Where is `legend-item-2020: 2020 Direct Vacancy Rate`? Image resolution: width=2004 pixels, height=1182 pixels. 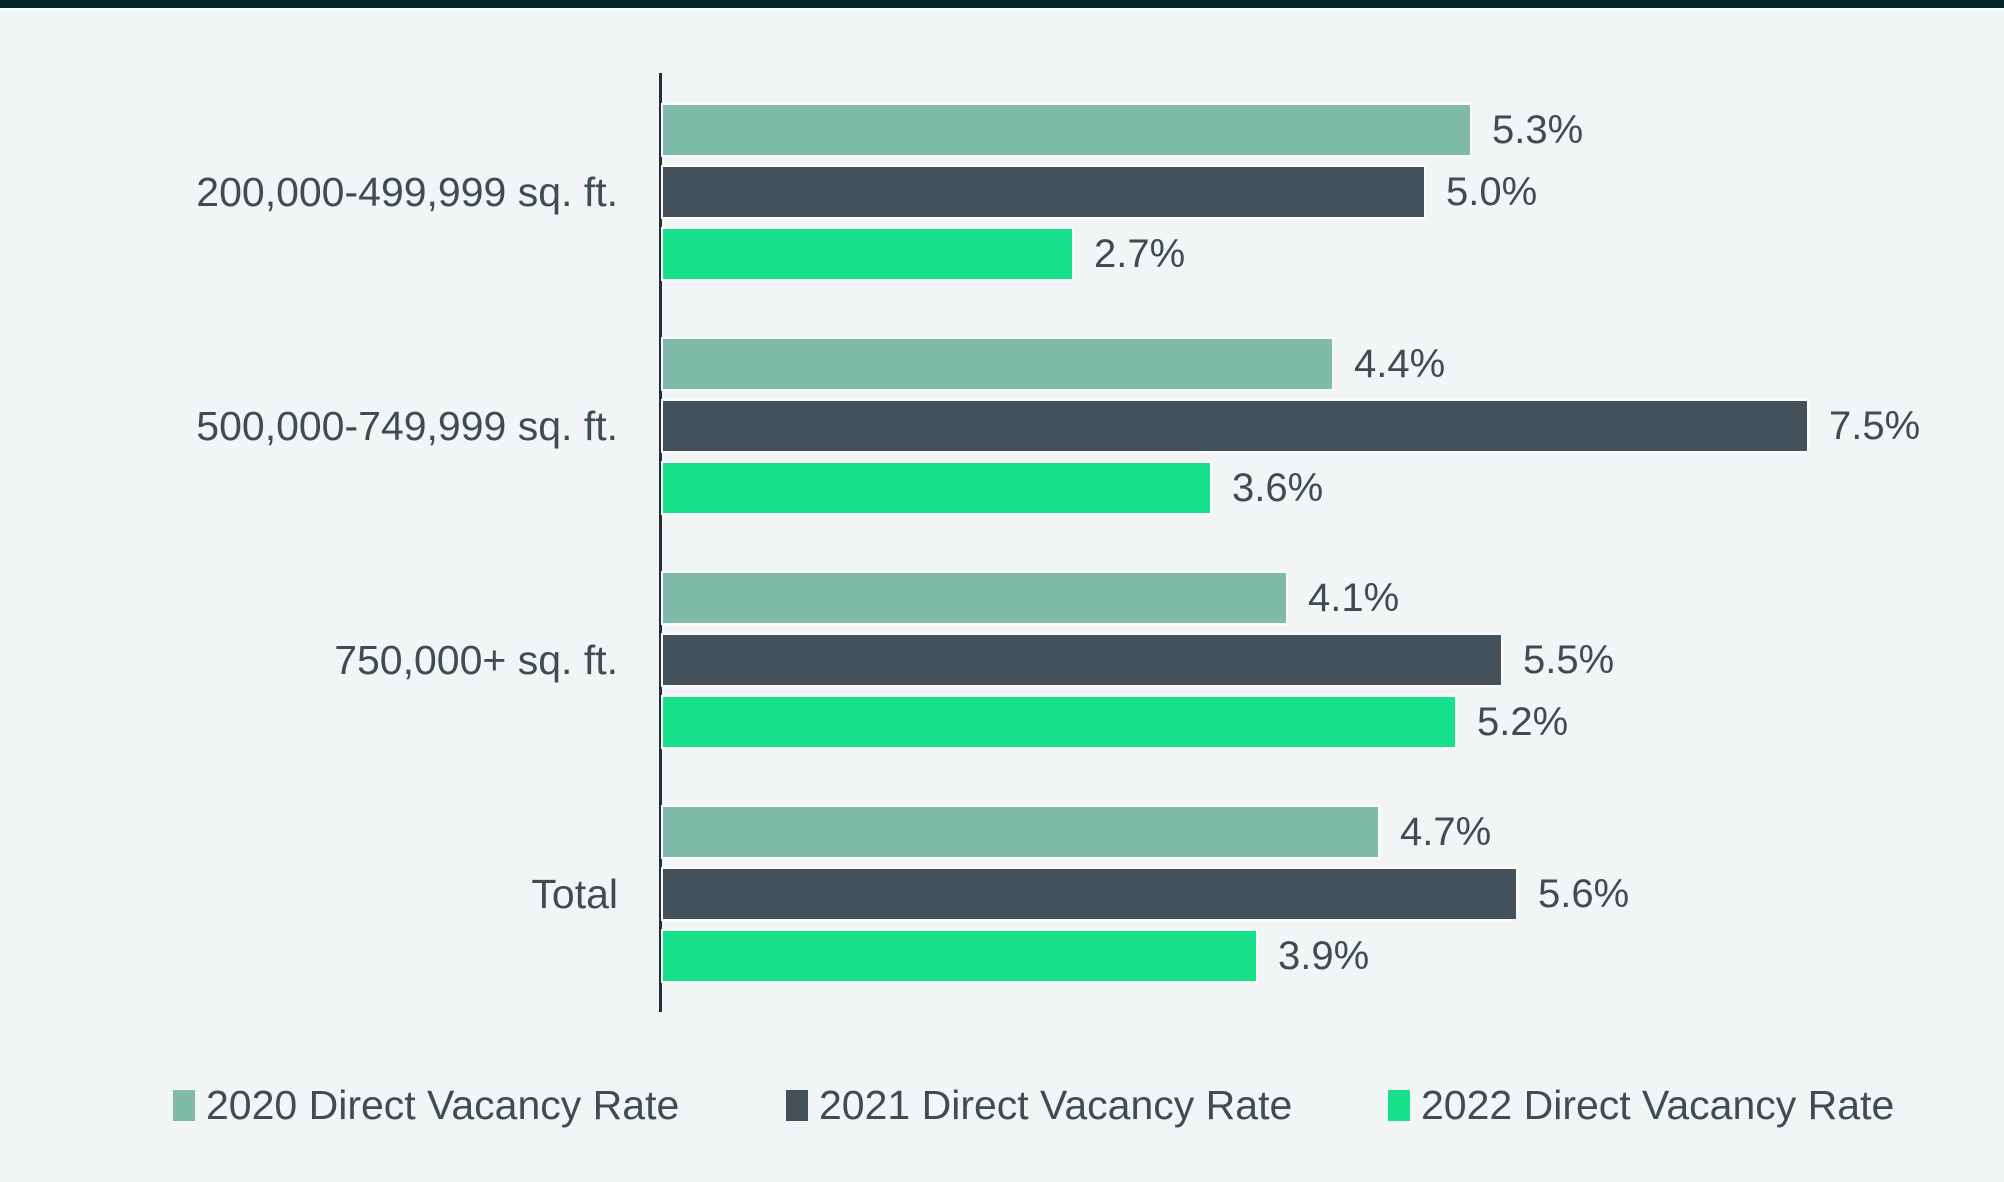 legend-item-2020: 2020 Direct Vacancy Rate is located at coordinates (426, 1105).